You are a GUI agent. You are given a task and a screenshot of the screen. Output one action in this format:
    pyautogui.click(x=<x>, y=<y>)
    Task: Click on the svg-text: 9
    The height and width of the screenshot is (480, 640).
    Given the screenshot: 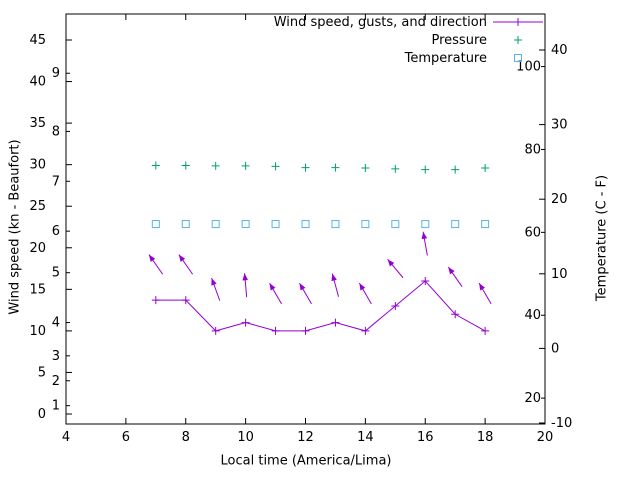 What is the action you would take?
    pyautogui.click(x=56, y=73)
    